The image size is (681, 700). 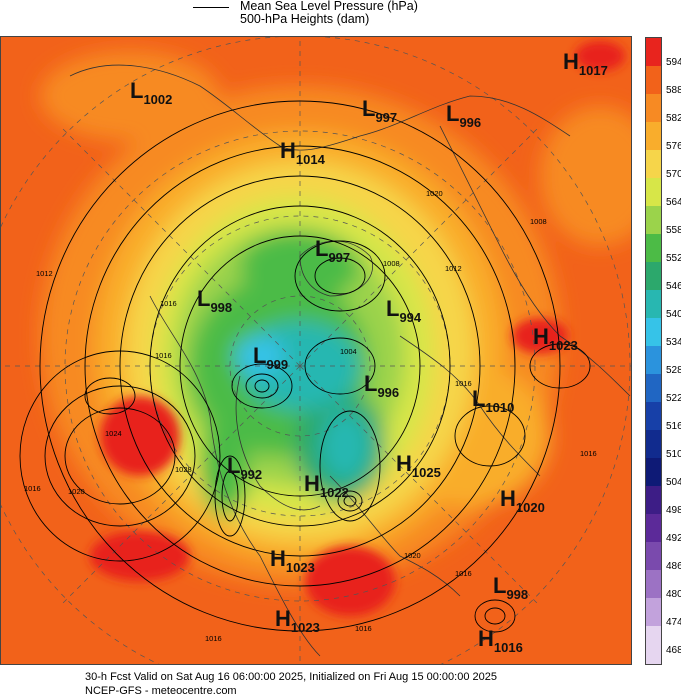 I want to click on colorbar-label: 522, so click(x=673, y=398).